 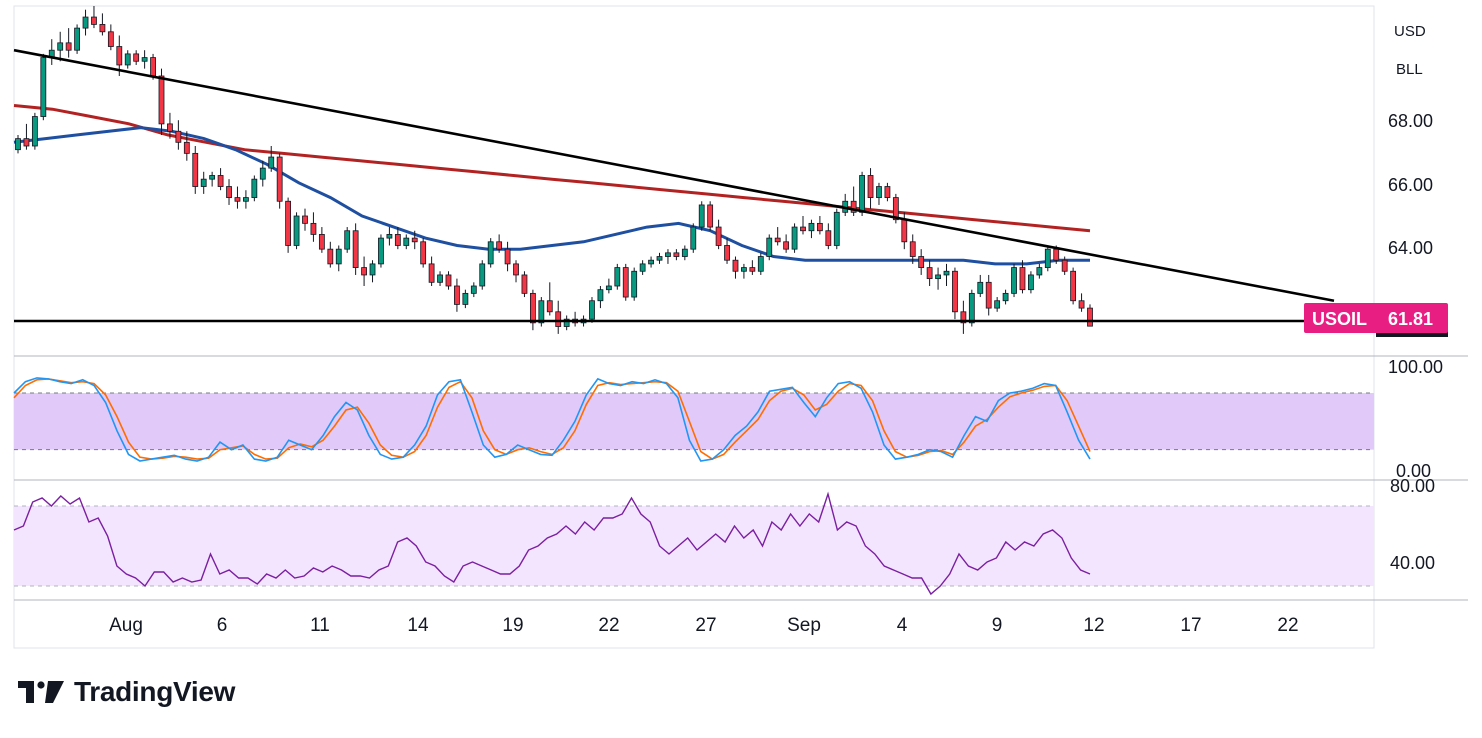 I want to click on date-tick-label: 12, so click(x=1093, y=625).